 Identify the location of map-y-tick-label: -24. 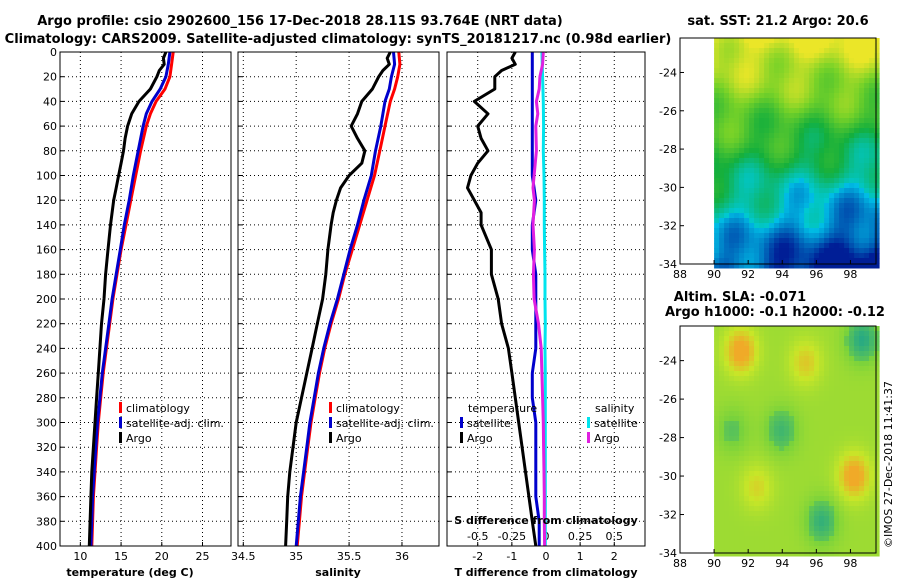
(668, 361).